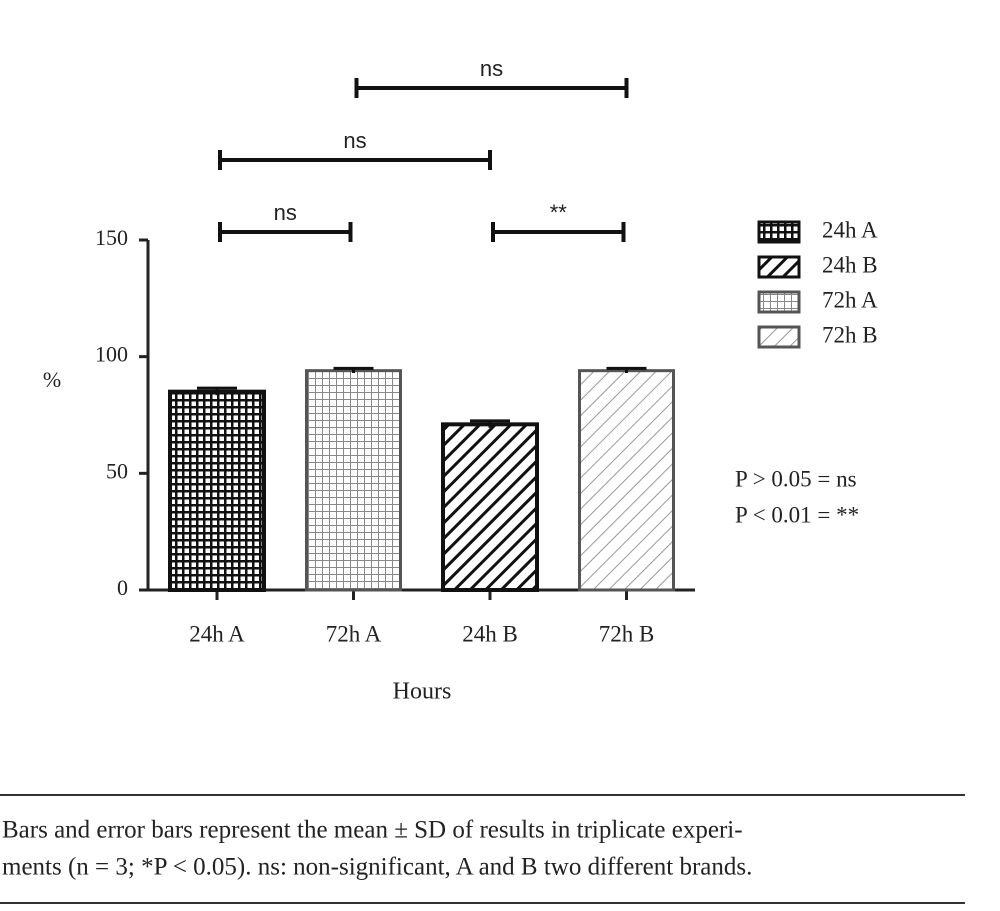 This screenshot has height=911, width=1000. Describe the element at coordinates (627, 633) in the screenshot. I see `x-tick-label: 72h B` at that location.